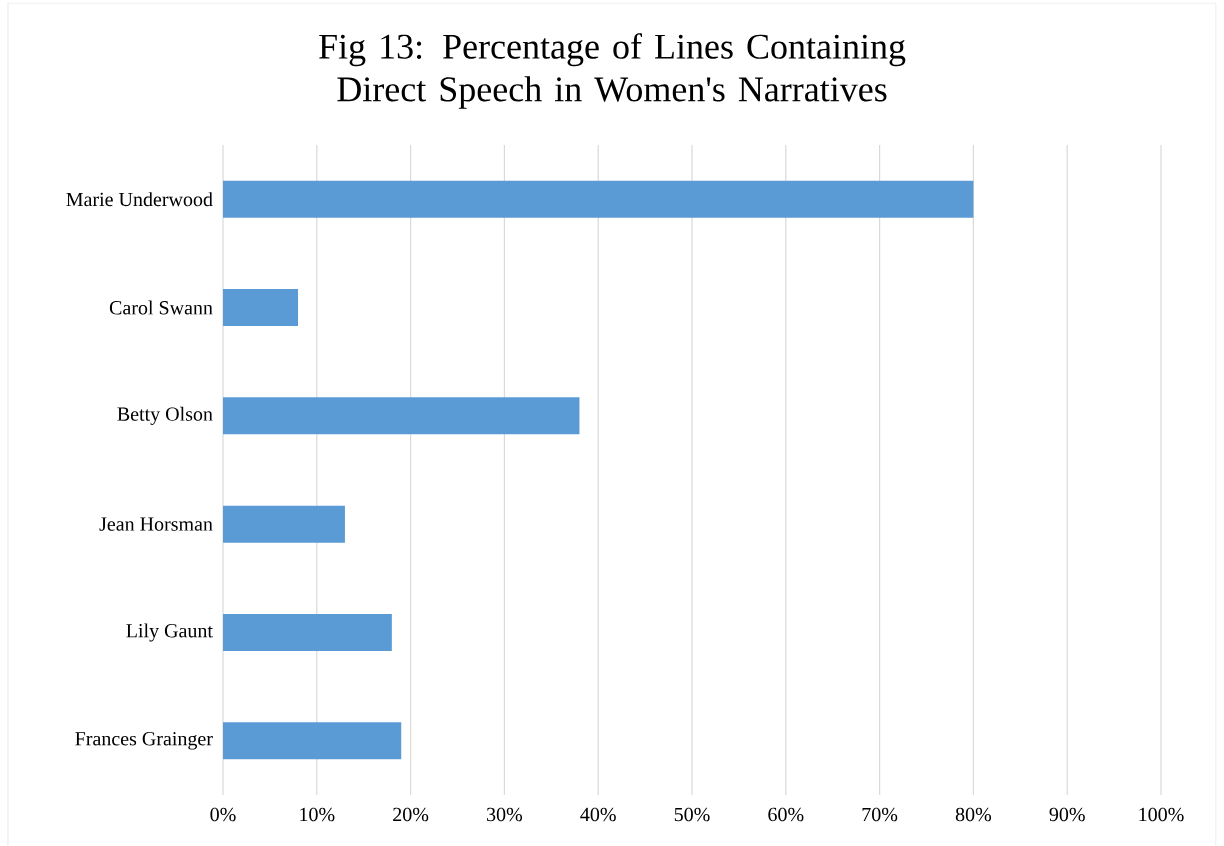  Describe the element at coordinates (144, 741) in the screenshot. I see `y-tick-label: Frances Grainger` at that location.